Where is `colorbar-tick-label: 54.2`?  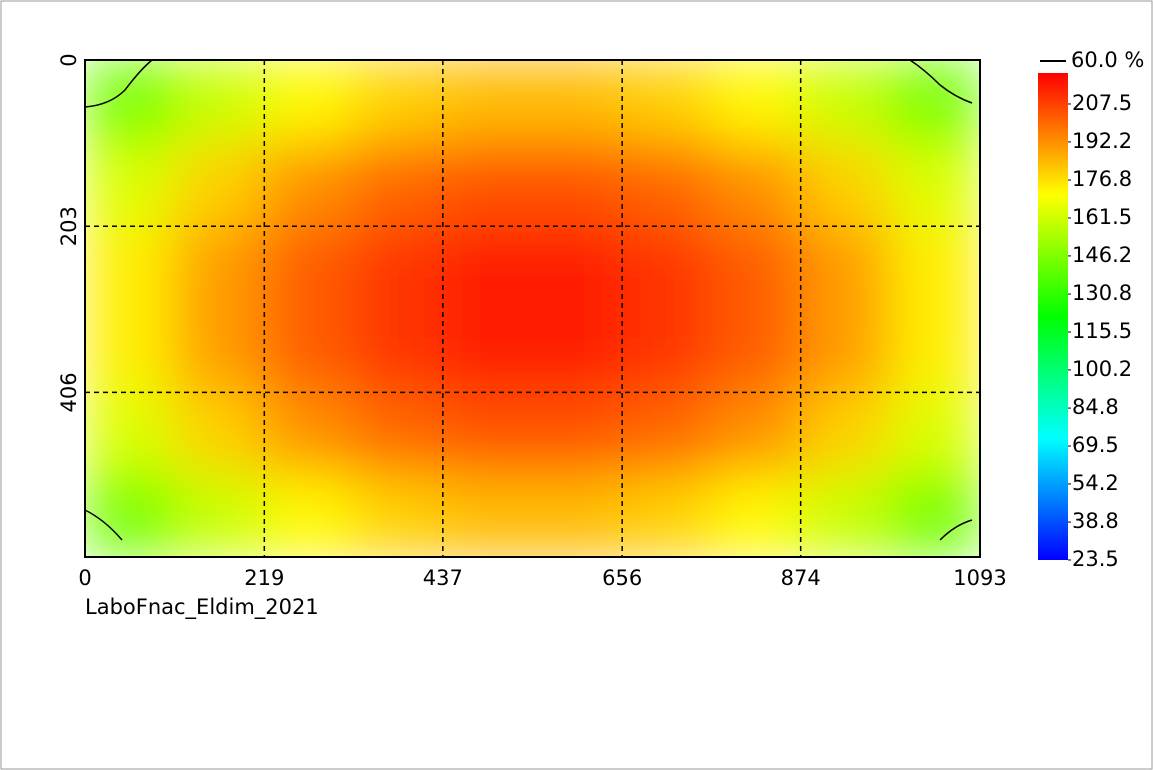 colorbar-tick-label: 54.2 is located at coordinates (1095, 483).